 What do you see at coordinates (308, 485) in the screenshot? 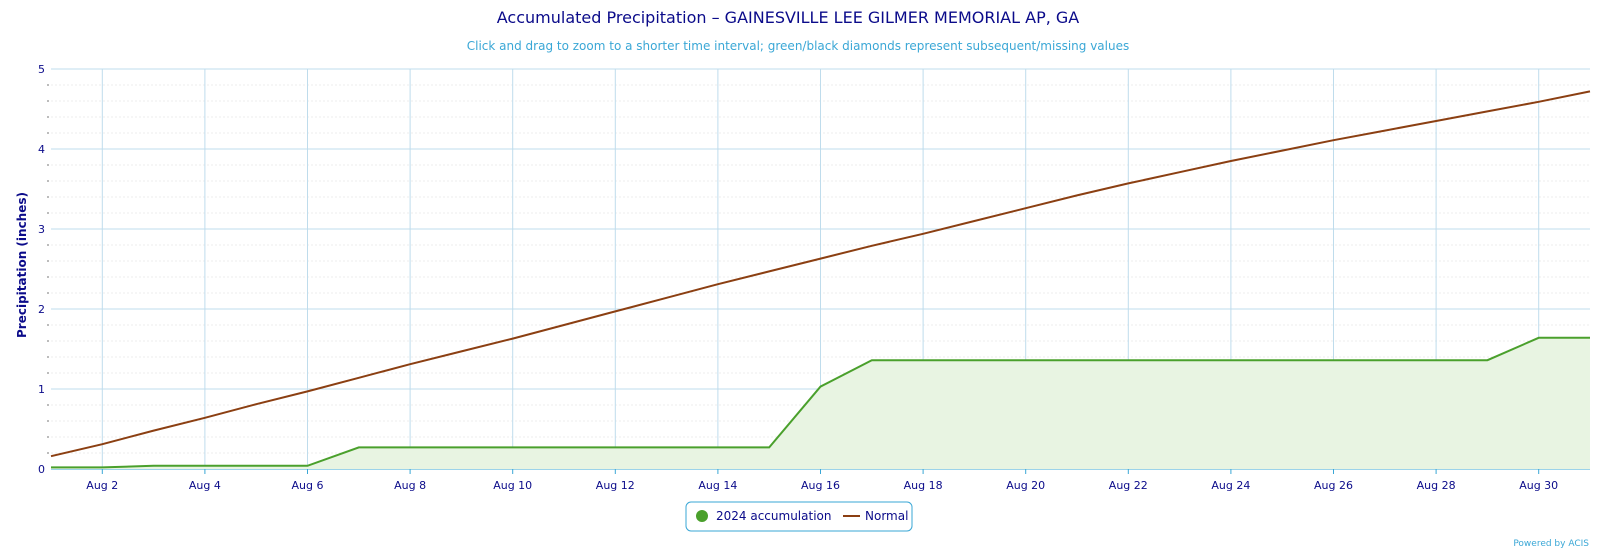
I see `x-tick-label: Aug 6` at bounding box center [308, 485].